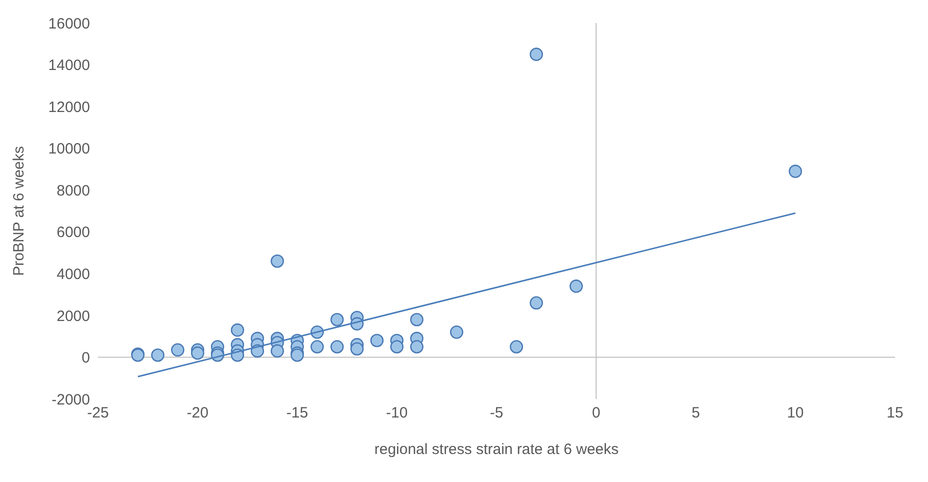 The height and width of the screenshot is (482, 928). What do you see at coordinates (73, 274) in the screenshot?
I see `y-tick-label: 4000` at bounding box center [73, 274].